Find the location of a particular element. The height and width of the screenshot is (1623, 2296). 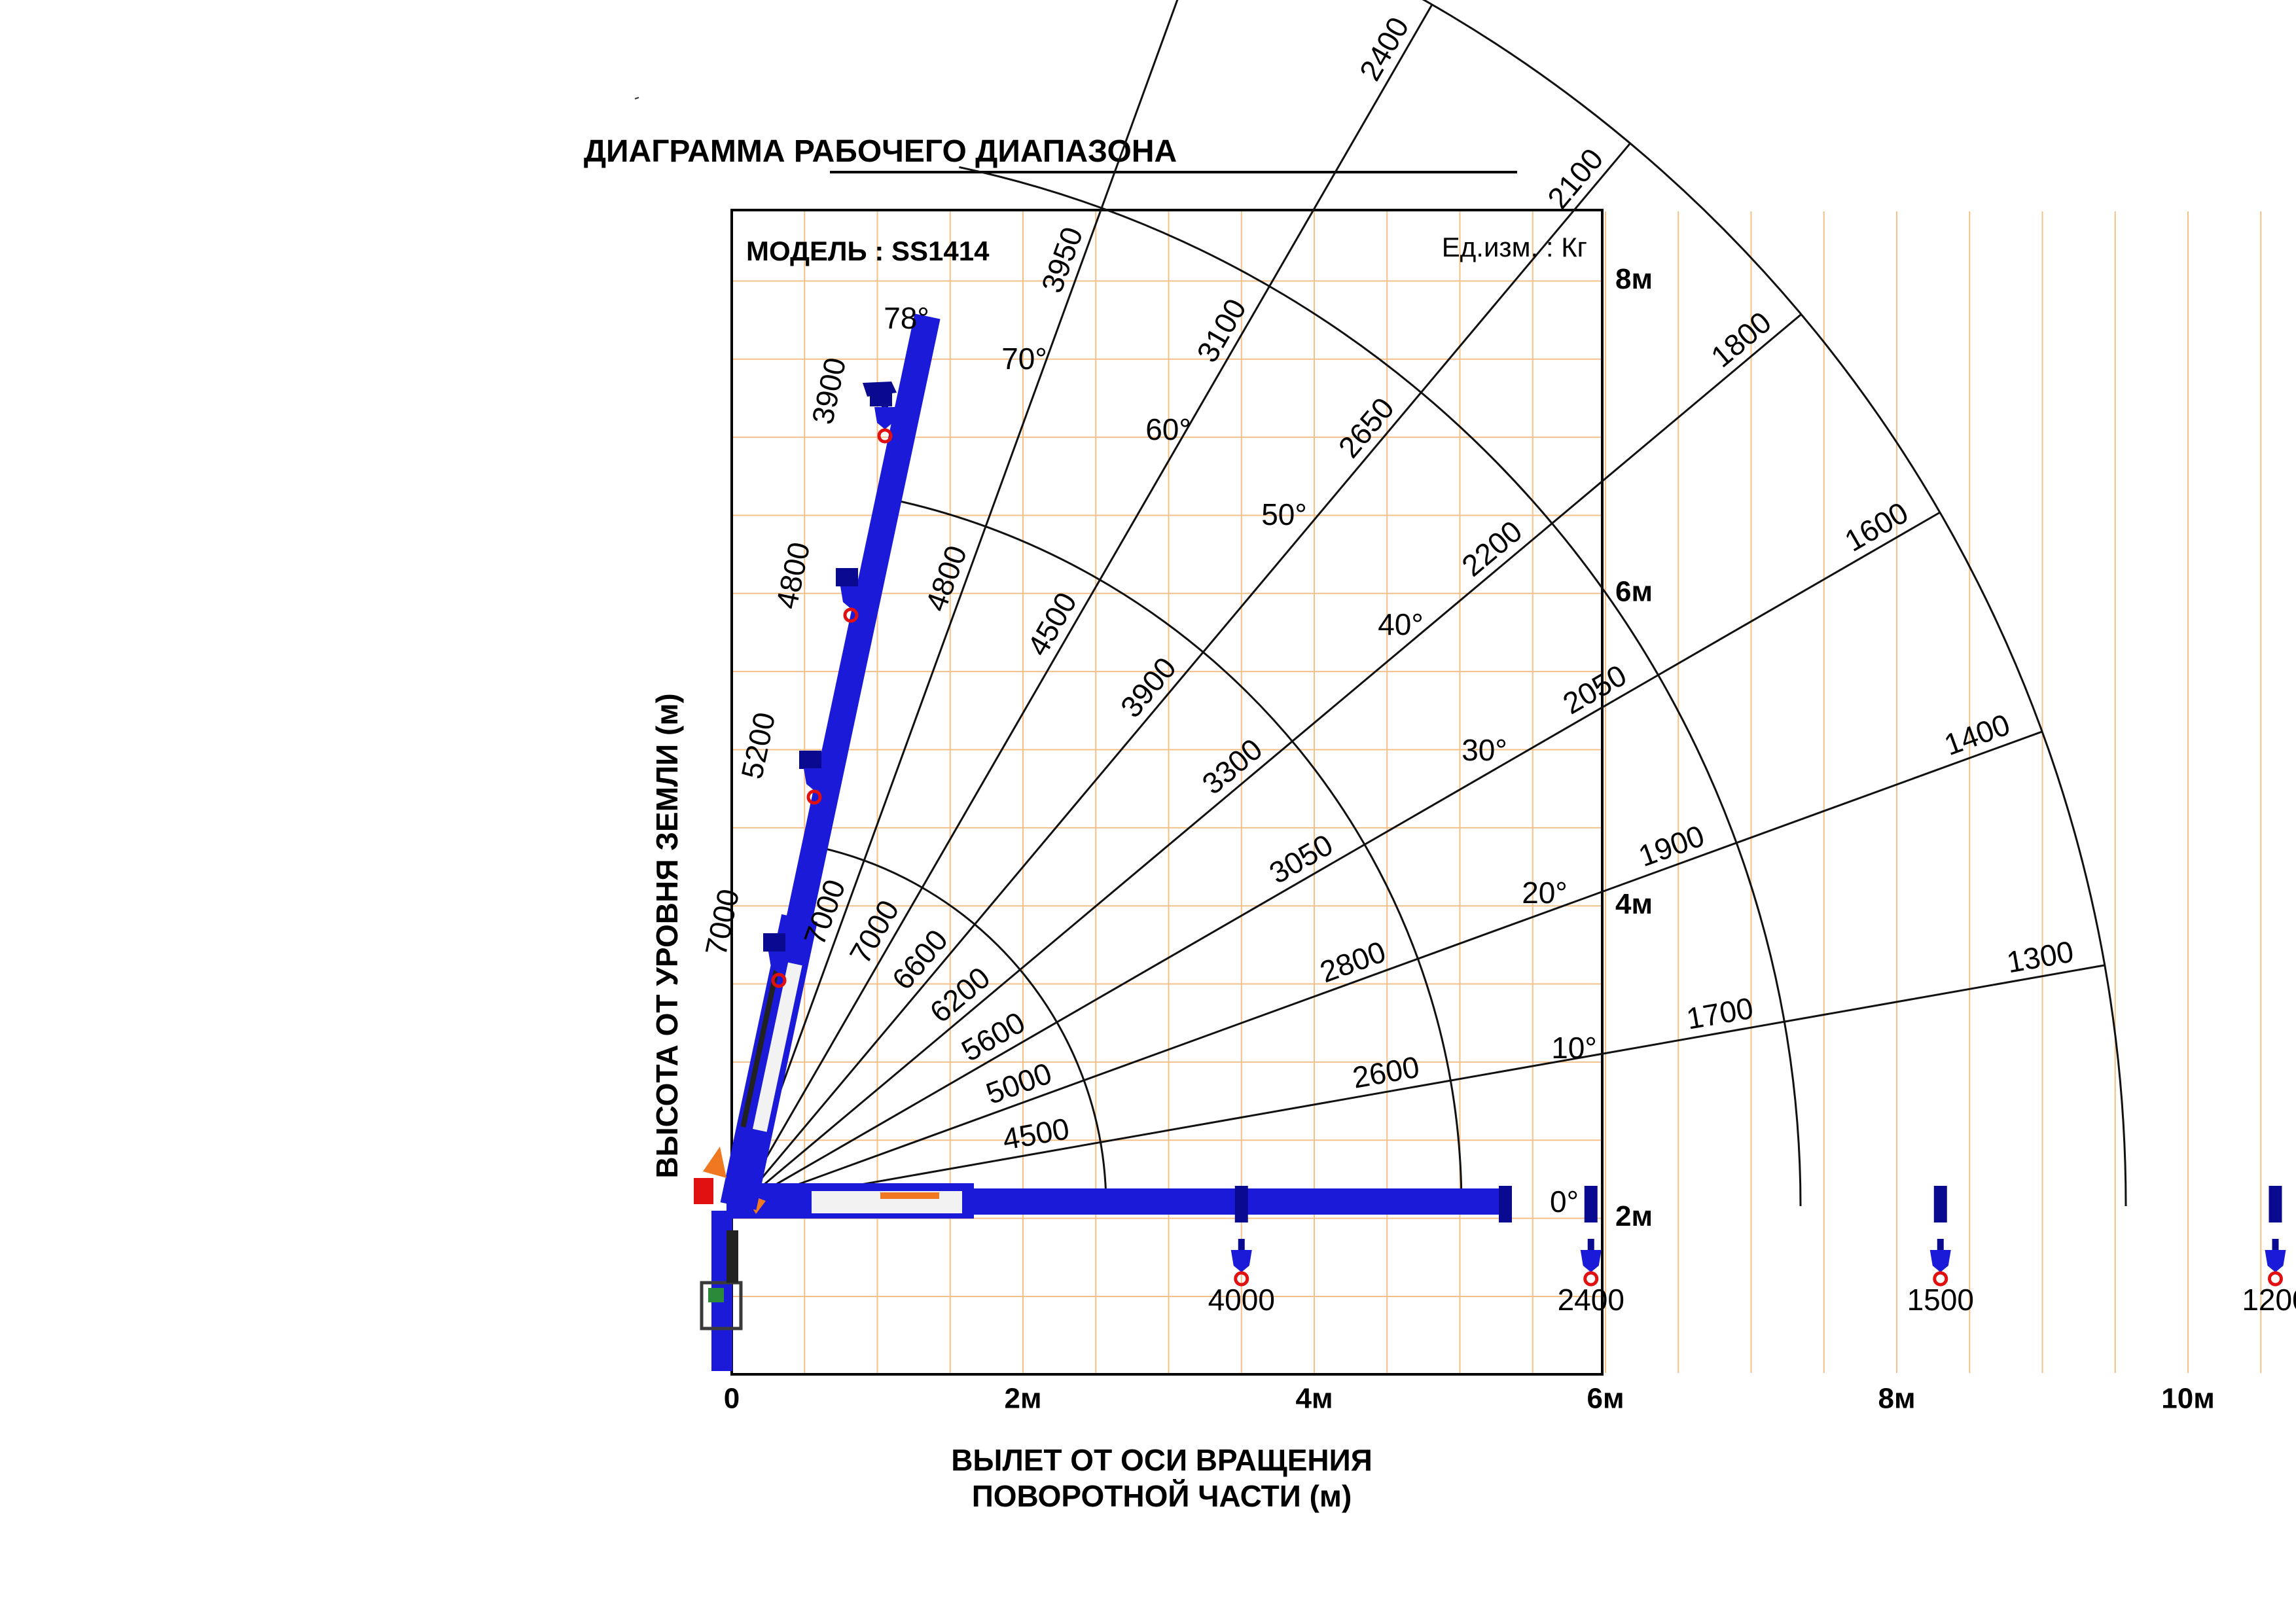

y-tick-label: 2м is located at coordinates (1634, 1216).